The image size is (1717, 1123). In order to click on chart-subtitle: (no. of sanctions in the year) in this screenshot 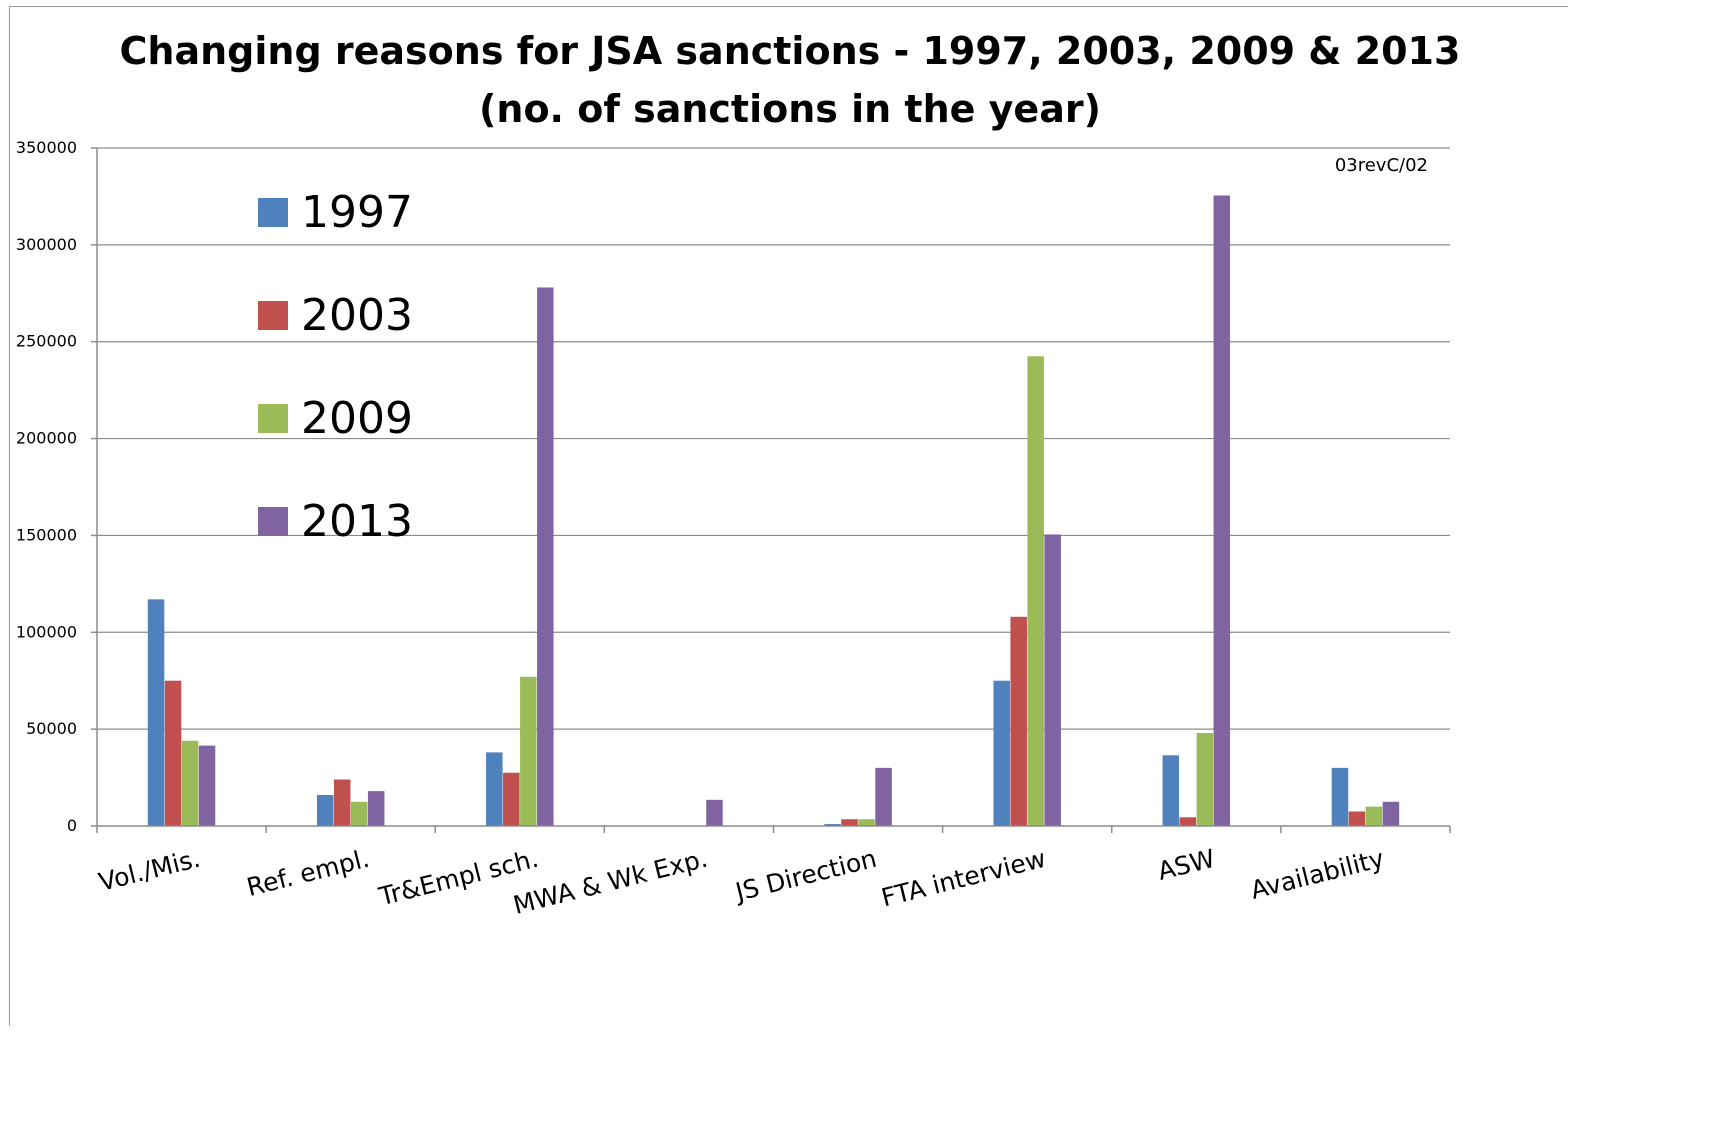, I will do `click(790, 109)`.